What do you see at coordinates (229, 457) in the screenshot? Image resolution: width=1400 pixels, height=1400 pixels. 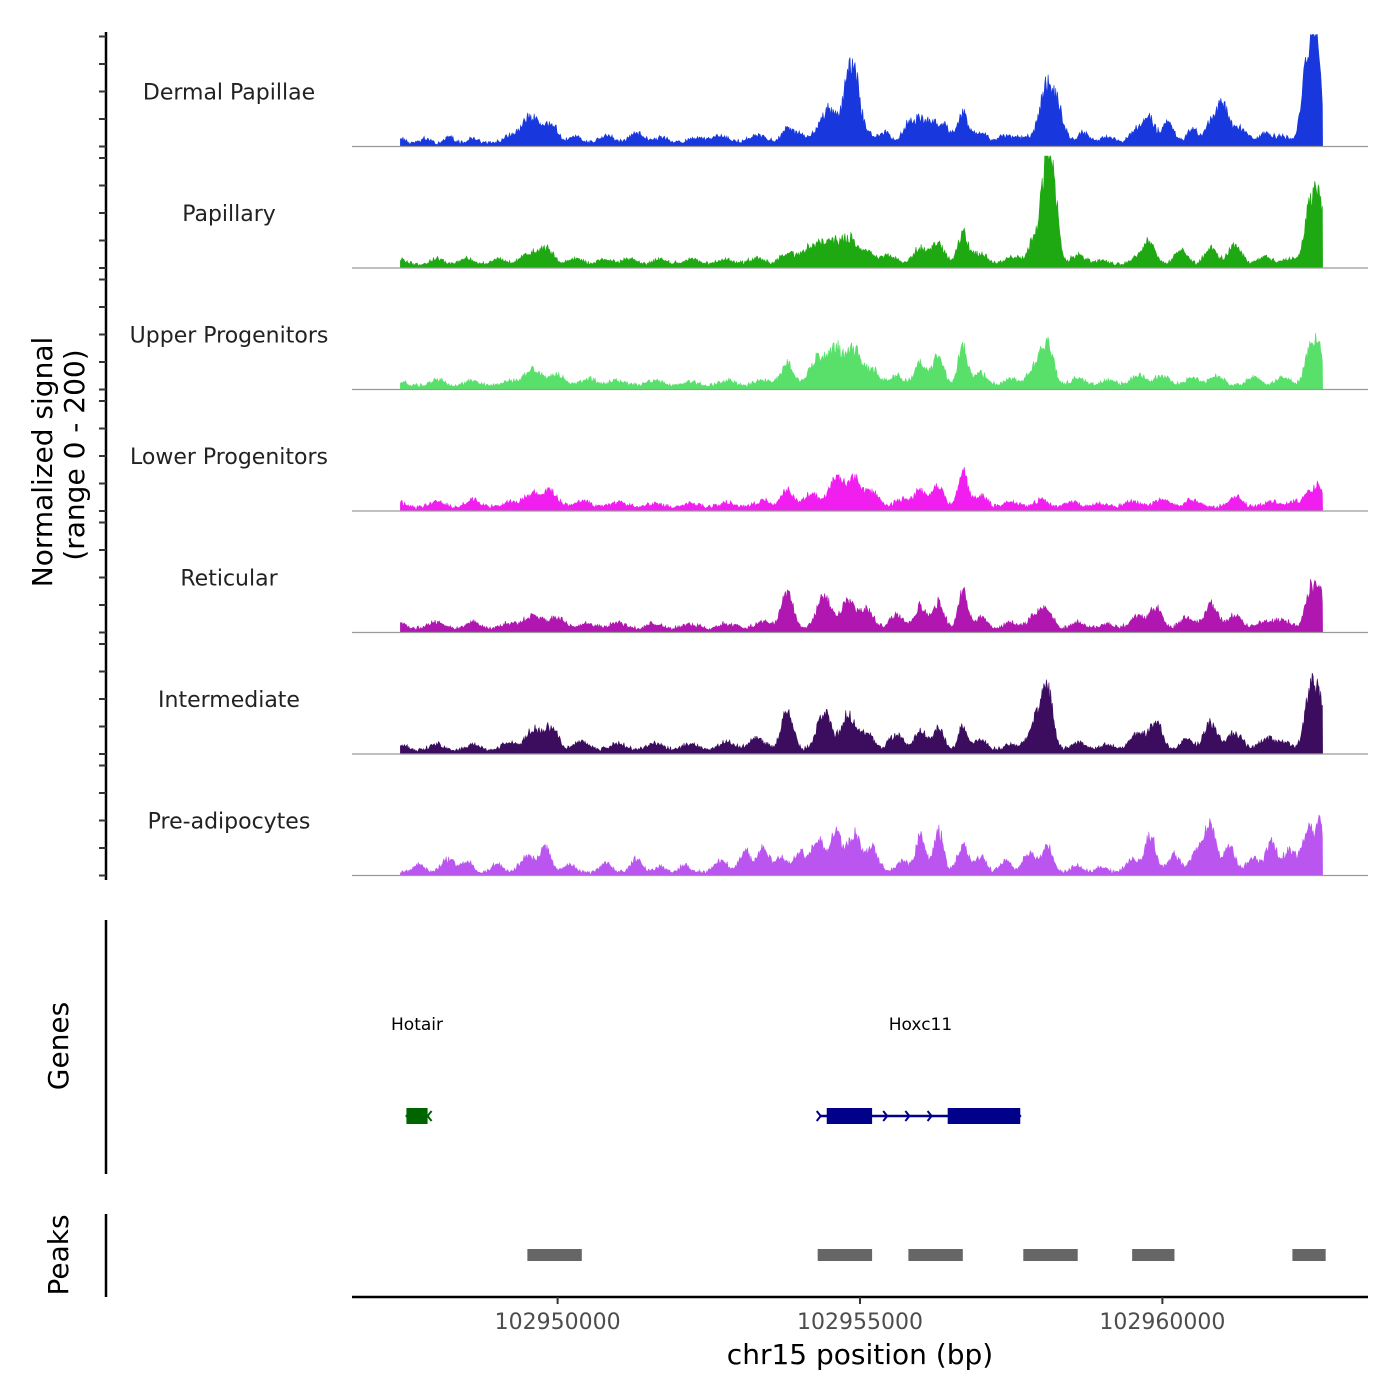 I see `track-label: Lower Progenitors` at bounding box center [229, 457].